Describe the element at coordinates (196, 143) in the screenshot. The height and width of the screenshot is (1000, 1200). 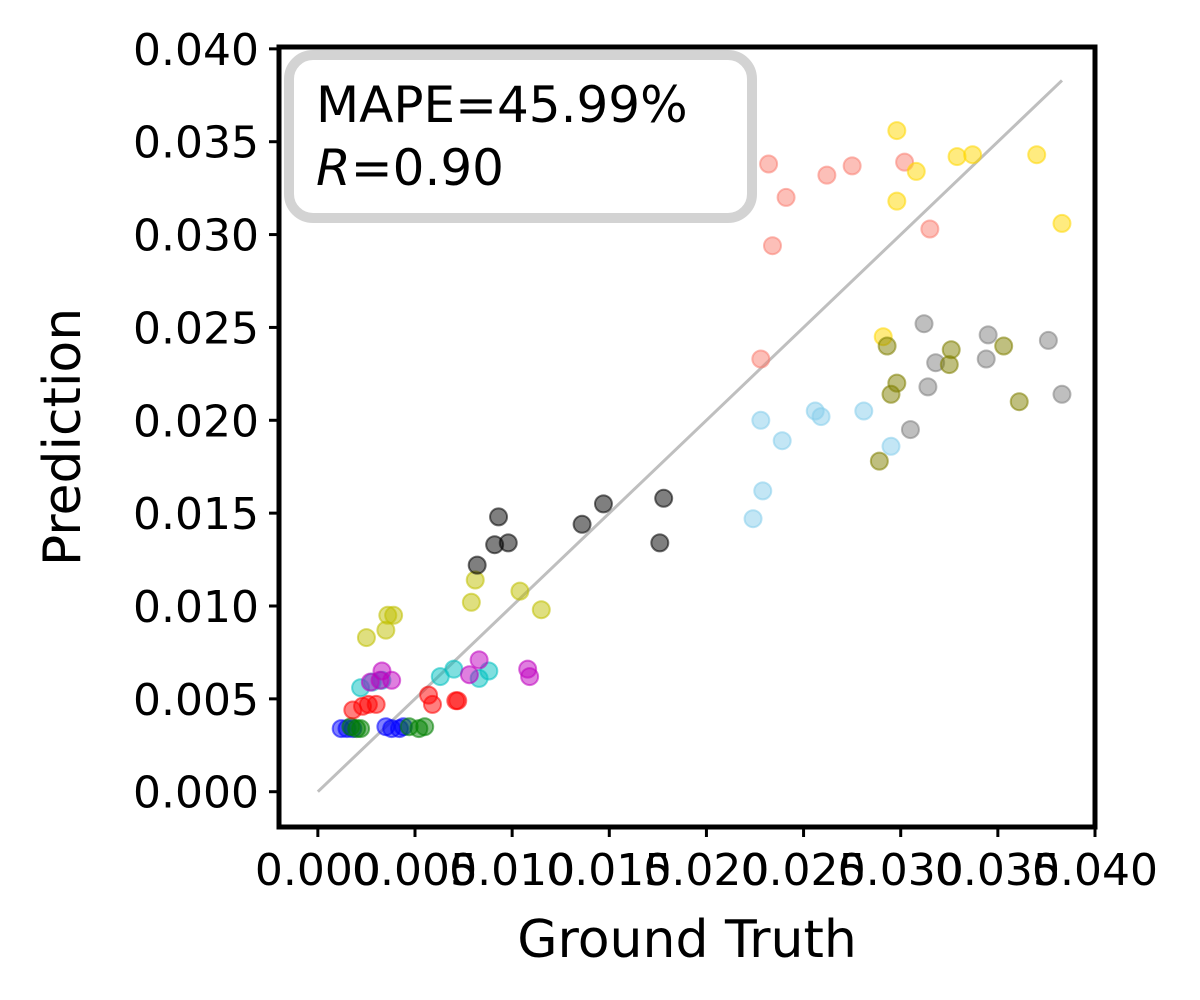
I see `y-tick-label: 0.035` at that location.